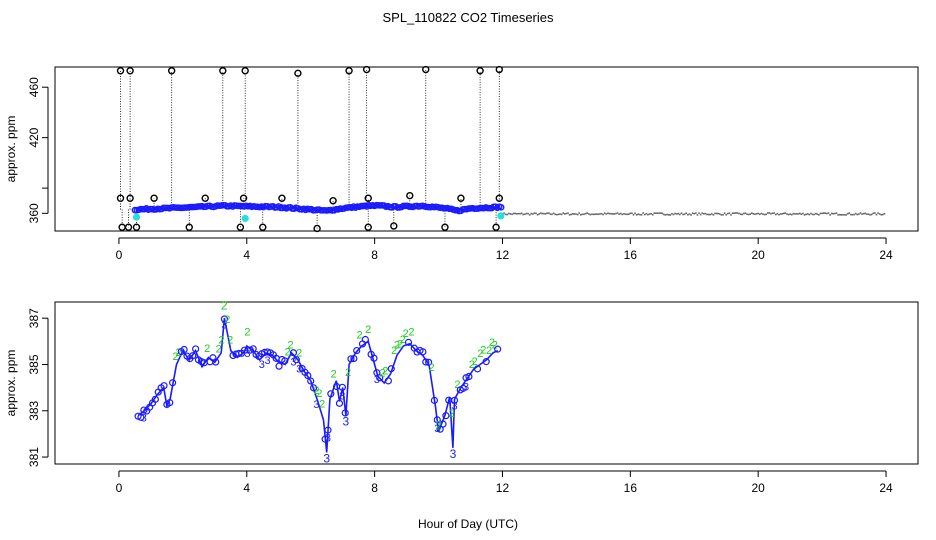 Image resolution: width=936 pixels, height=540 pixels. Describe the element at coordinates (119, 255) in the screenshot. I see `top-x-tick-label: 0` at that location.